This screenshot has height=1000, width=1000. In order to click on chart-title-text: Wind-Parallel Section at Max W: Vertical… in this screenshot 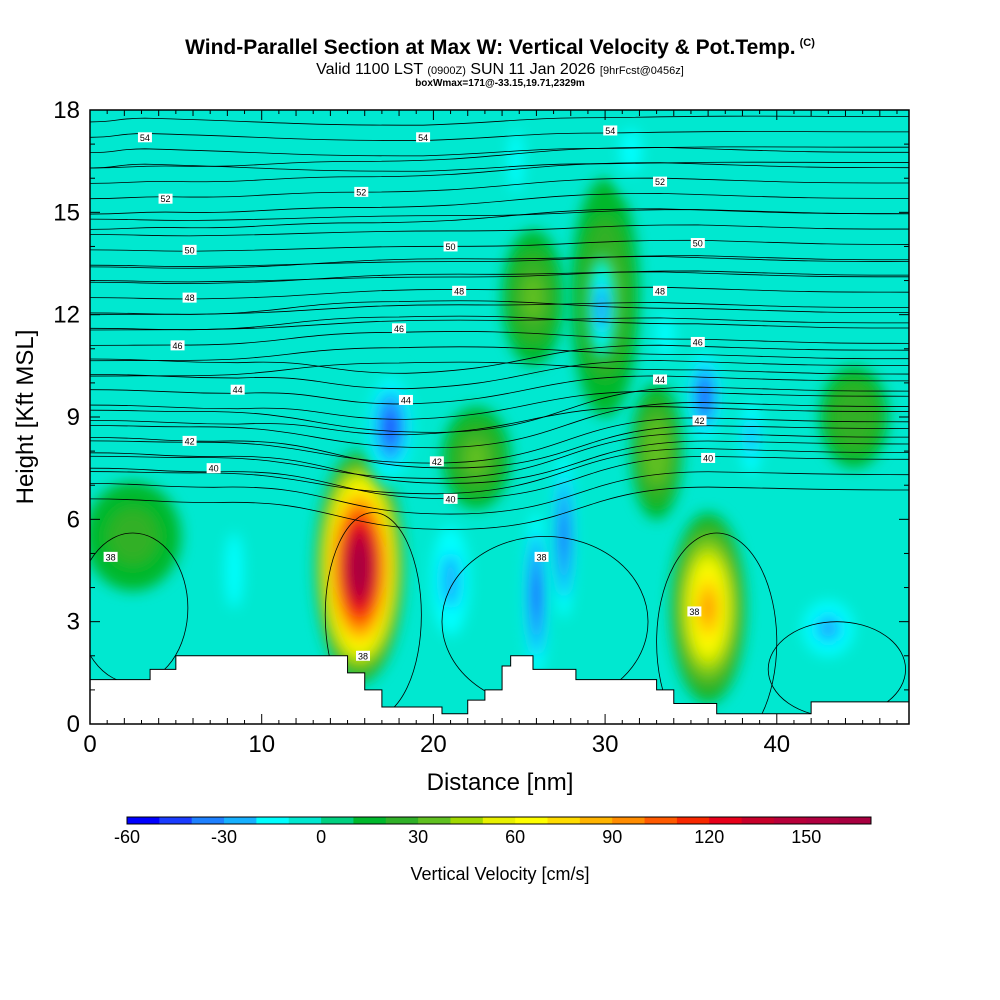, I will do `click(490, 47)`.